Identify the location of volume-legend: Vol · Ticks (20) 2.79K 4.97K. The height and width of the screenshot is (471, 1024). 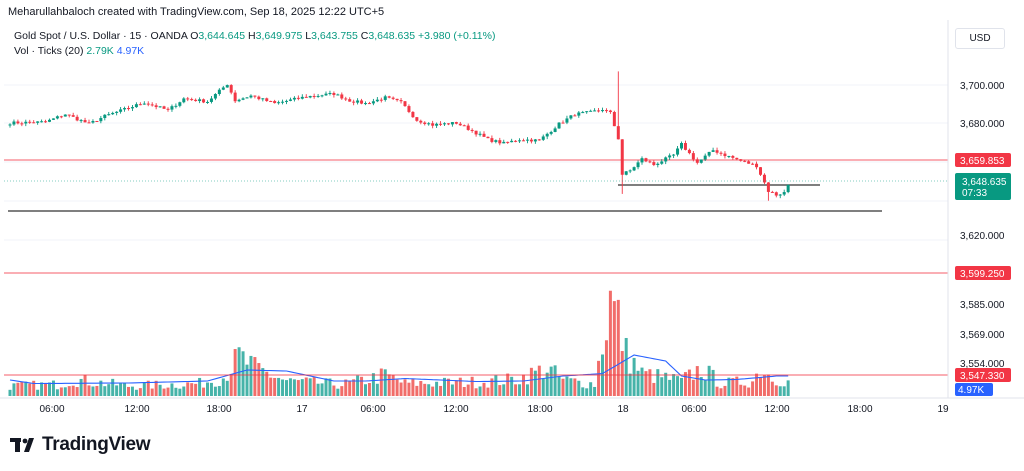
(79, 51).